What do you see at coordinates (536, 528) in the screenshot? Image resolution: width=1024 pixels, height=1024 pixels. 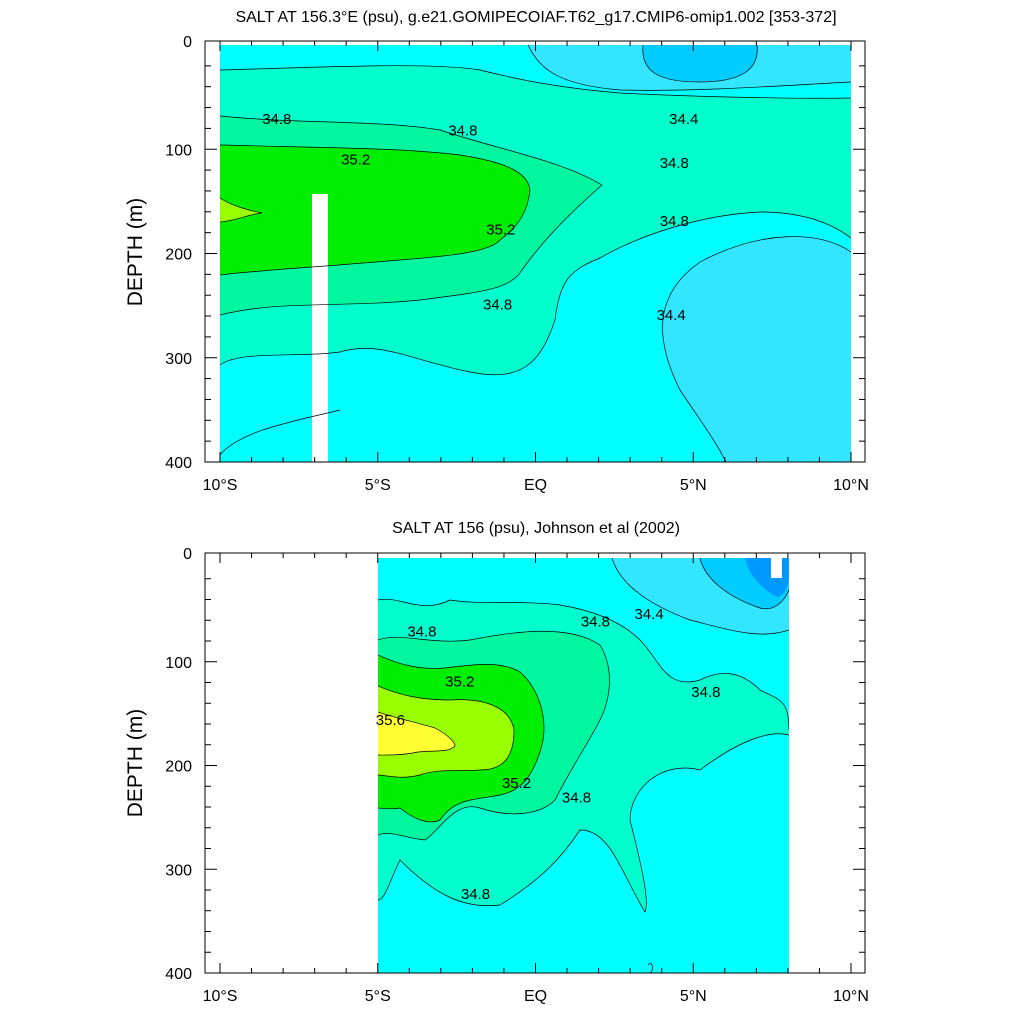 I see `panel-title: SALT AT 156 (psu), Johnson et al (2002)` at bounding box center [536, 528].